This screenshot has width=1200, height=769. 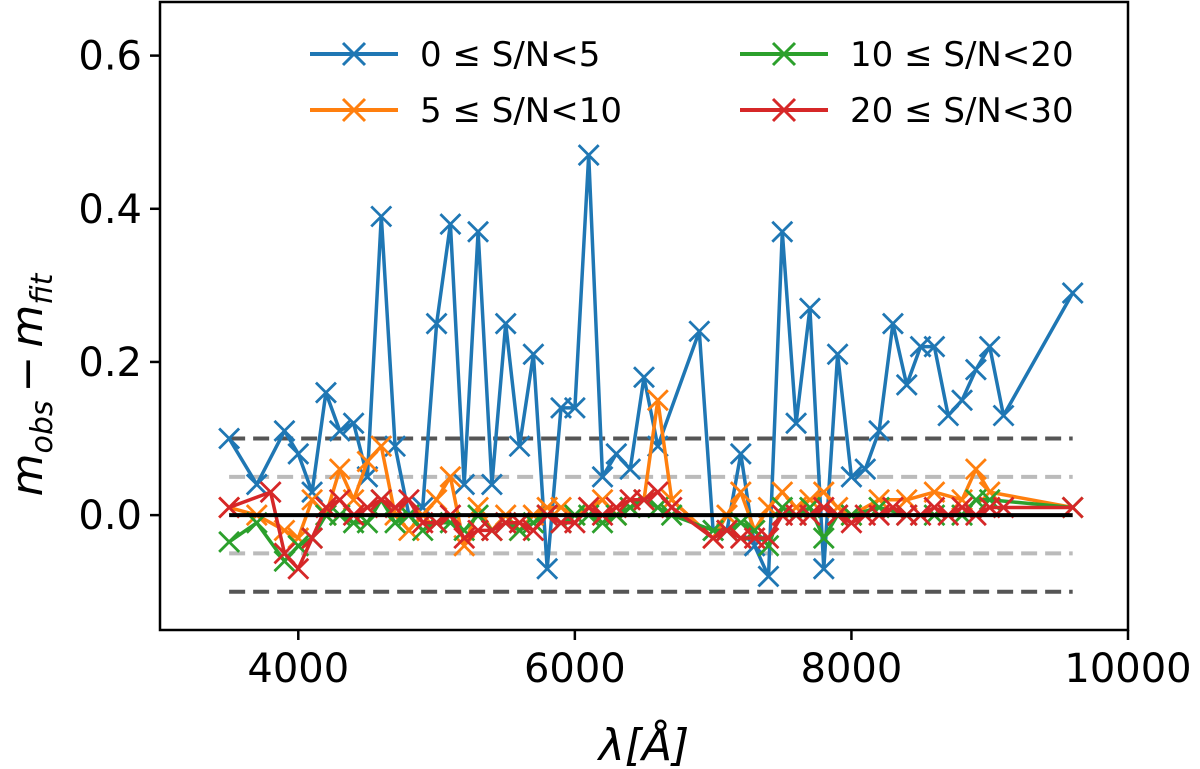 What do you see at coordinates (962, 111) in the screenshot?
I see `legend-label: 20 ≤ S/N<30` at bounding box center [962, 111].